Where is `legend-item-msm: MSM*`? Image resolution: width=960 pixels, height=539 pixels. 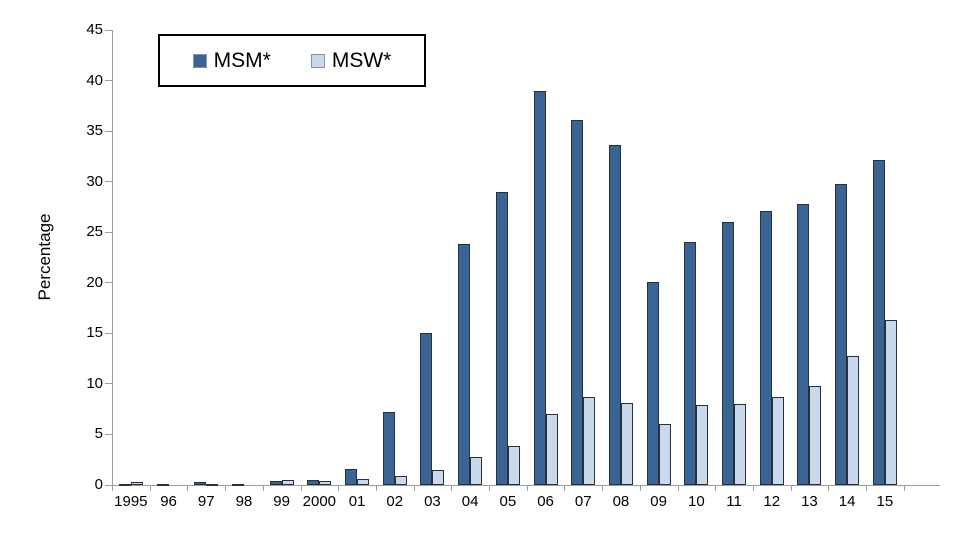
legend-item-msm: MSM* is located at coordinates (231, 60).